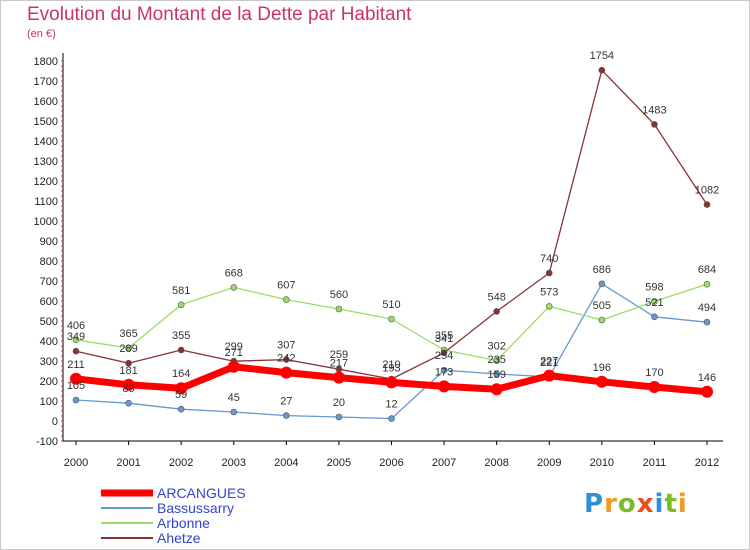 The height and width of the screenshot is (550, 750). What do you see at coordinates (46, 202) in the screenshot?
I see `y-tick-label: 1100` at bounding box center [46, 202].